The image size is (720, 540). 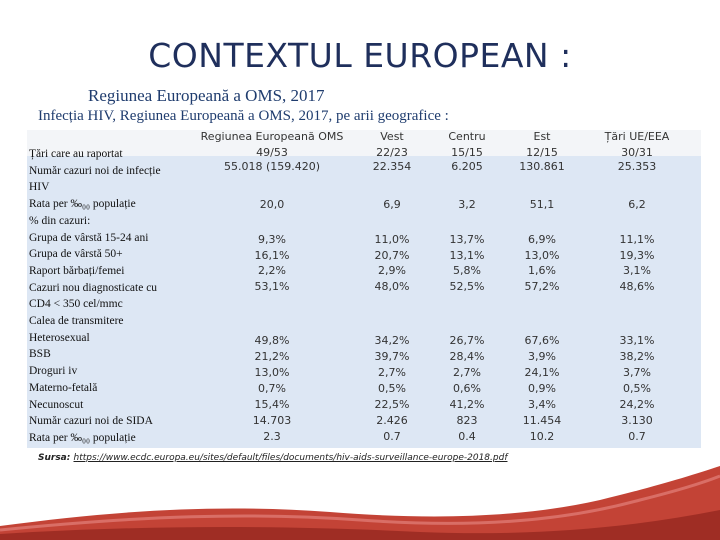 I want to click on header-est: Est, so click(x=542, y=136).